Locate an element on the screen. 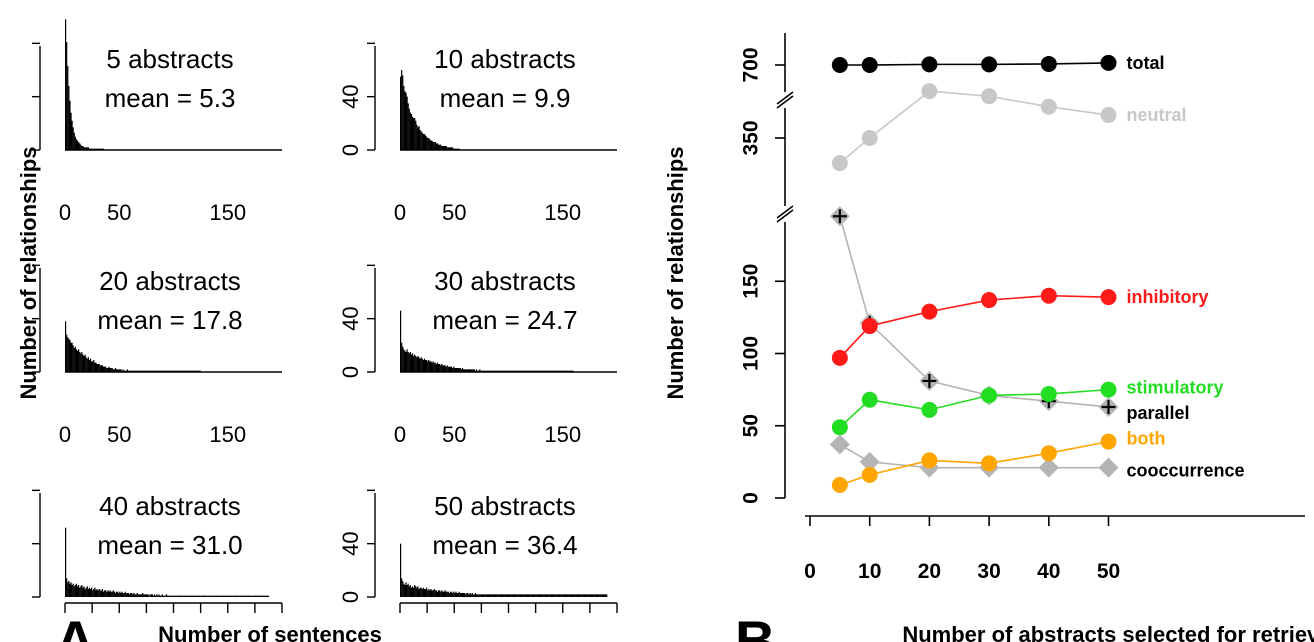  axis-break-mark is located at coordinates (785, 216).